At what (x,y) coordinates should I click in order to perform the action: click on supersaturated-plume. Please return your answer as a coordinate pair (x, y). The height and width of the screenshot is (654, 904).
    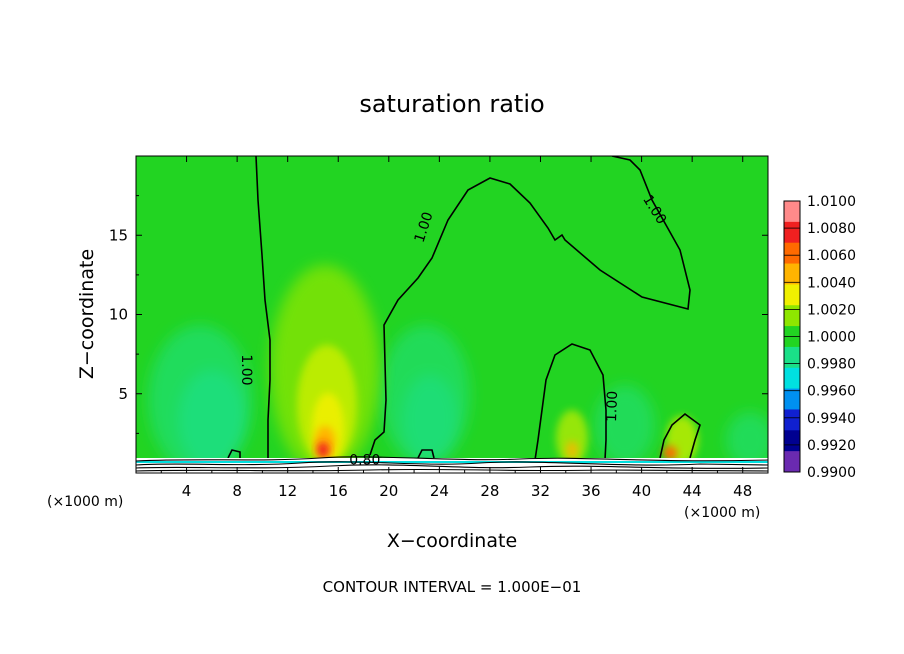
    Looking at the image, I should click on (325, 369).